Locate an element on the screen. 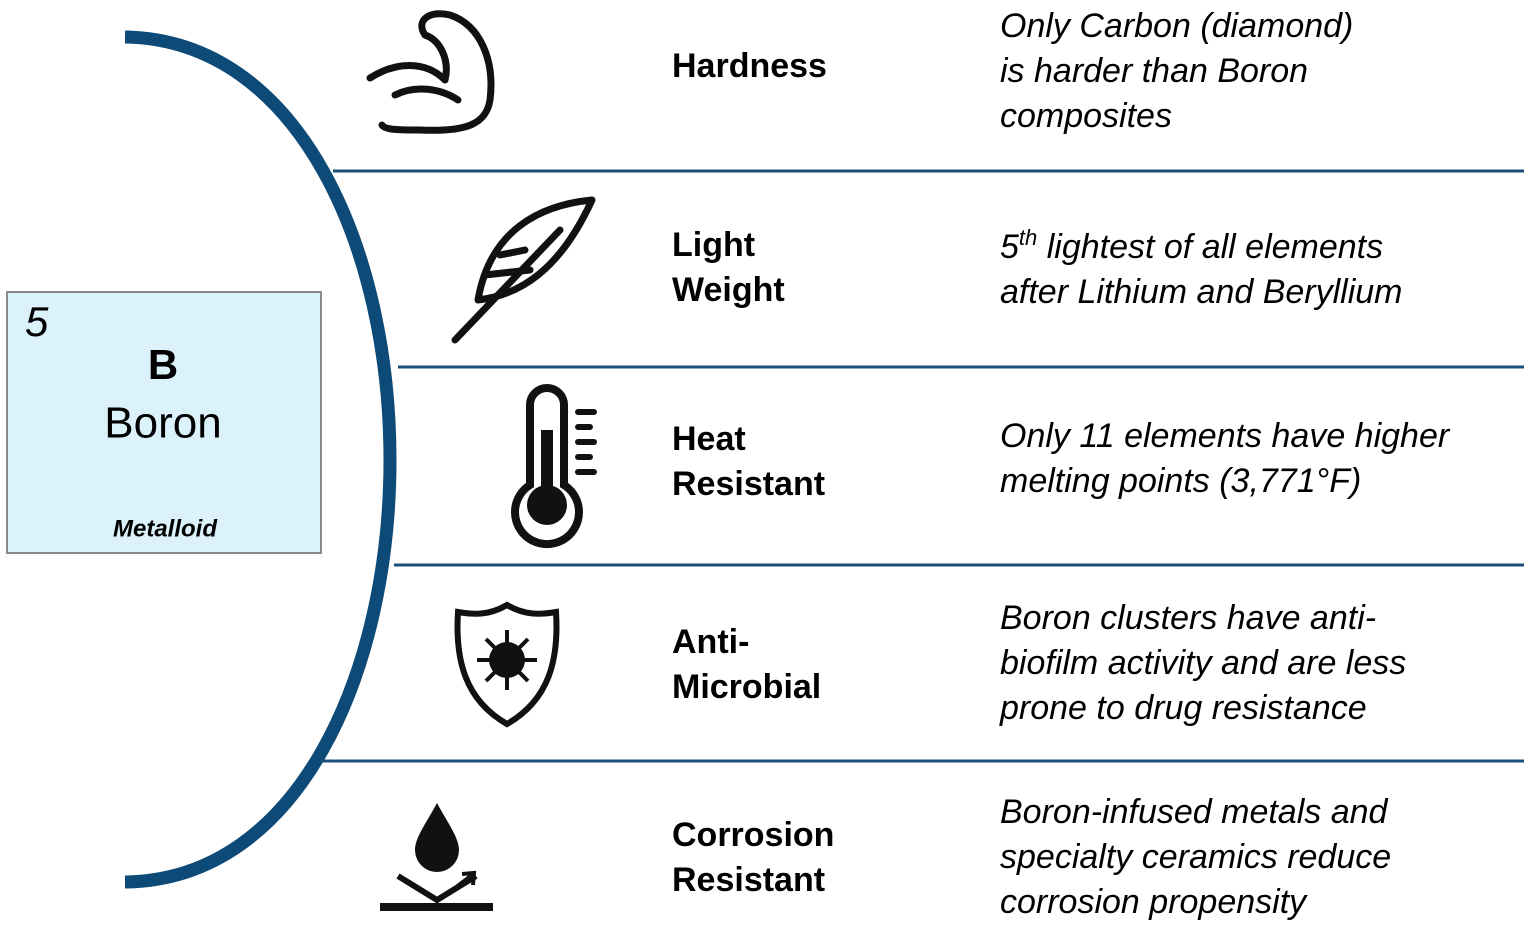 This screenshot has width=1524, height=927. property-label: Corrosion is located at coordinates (753, 835).